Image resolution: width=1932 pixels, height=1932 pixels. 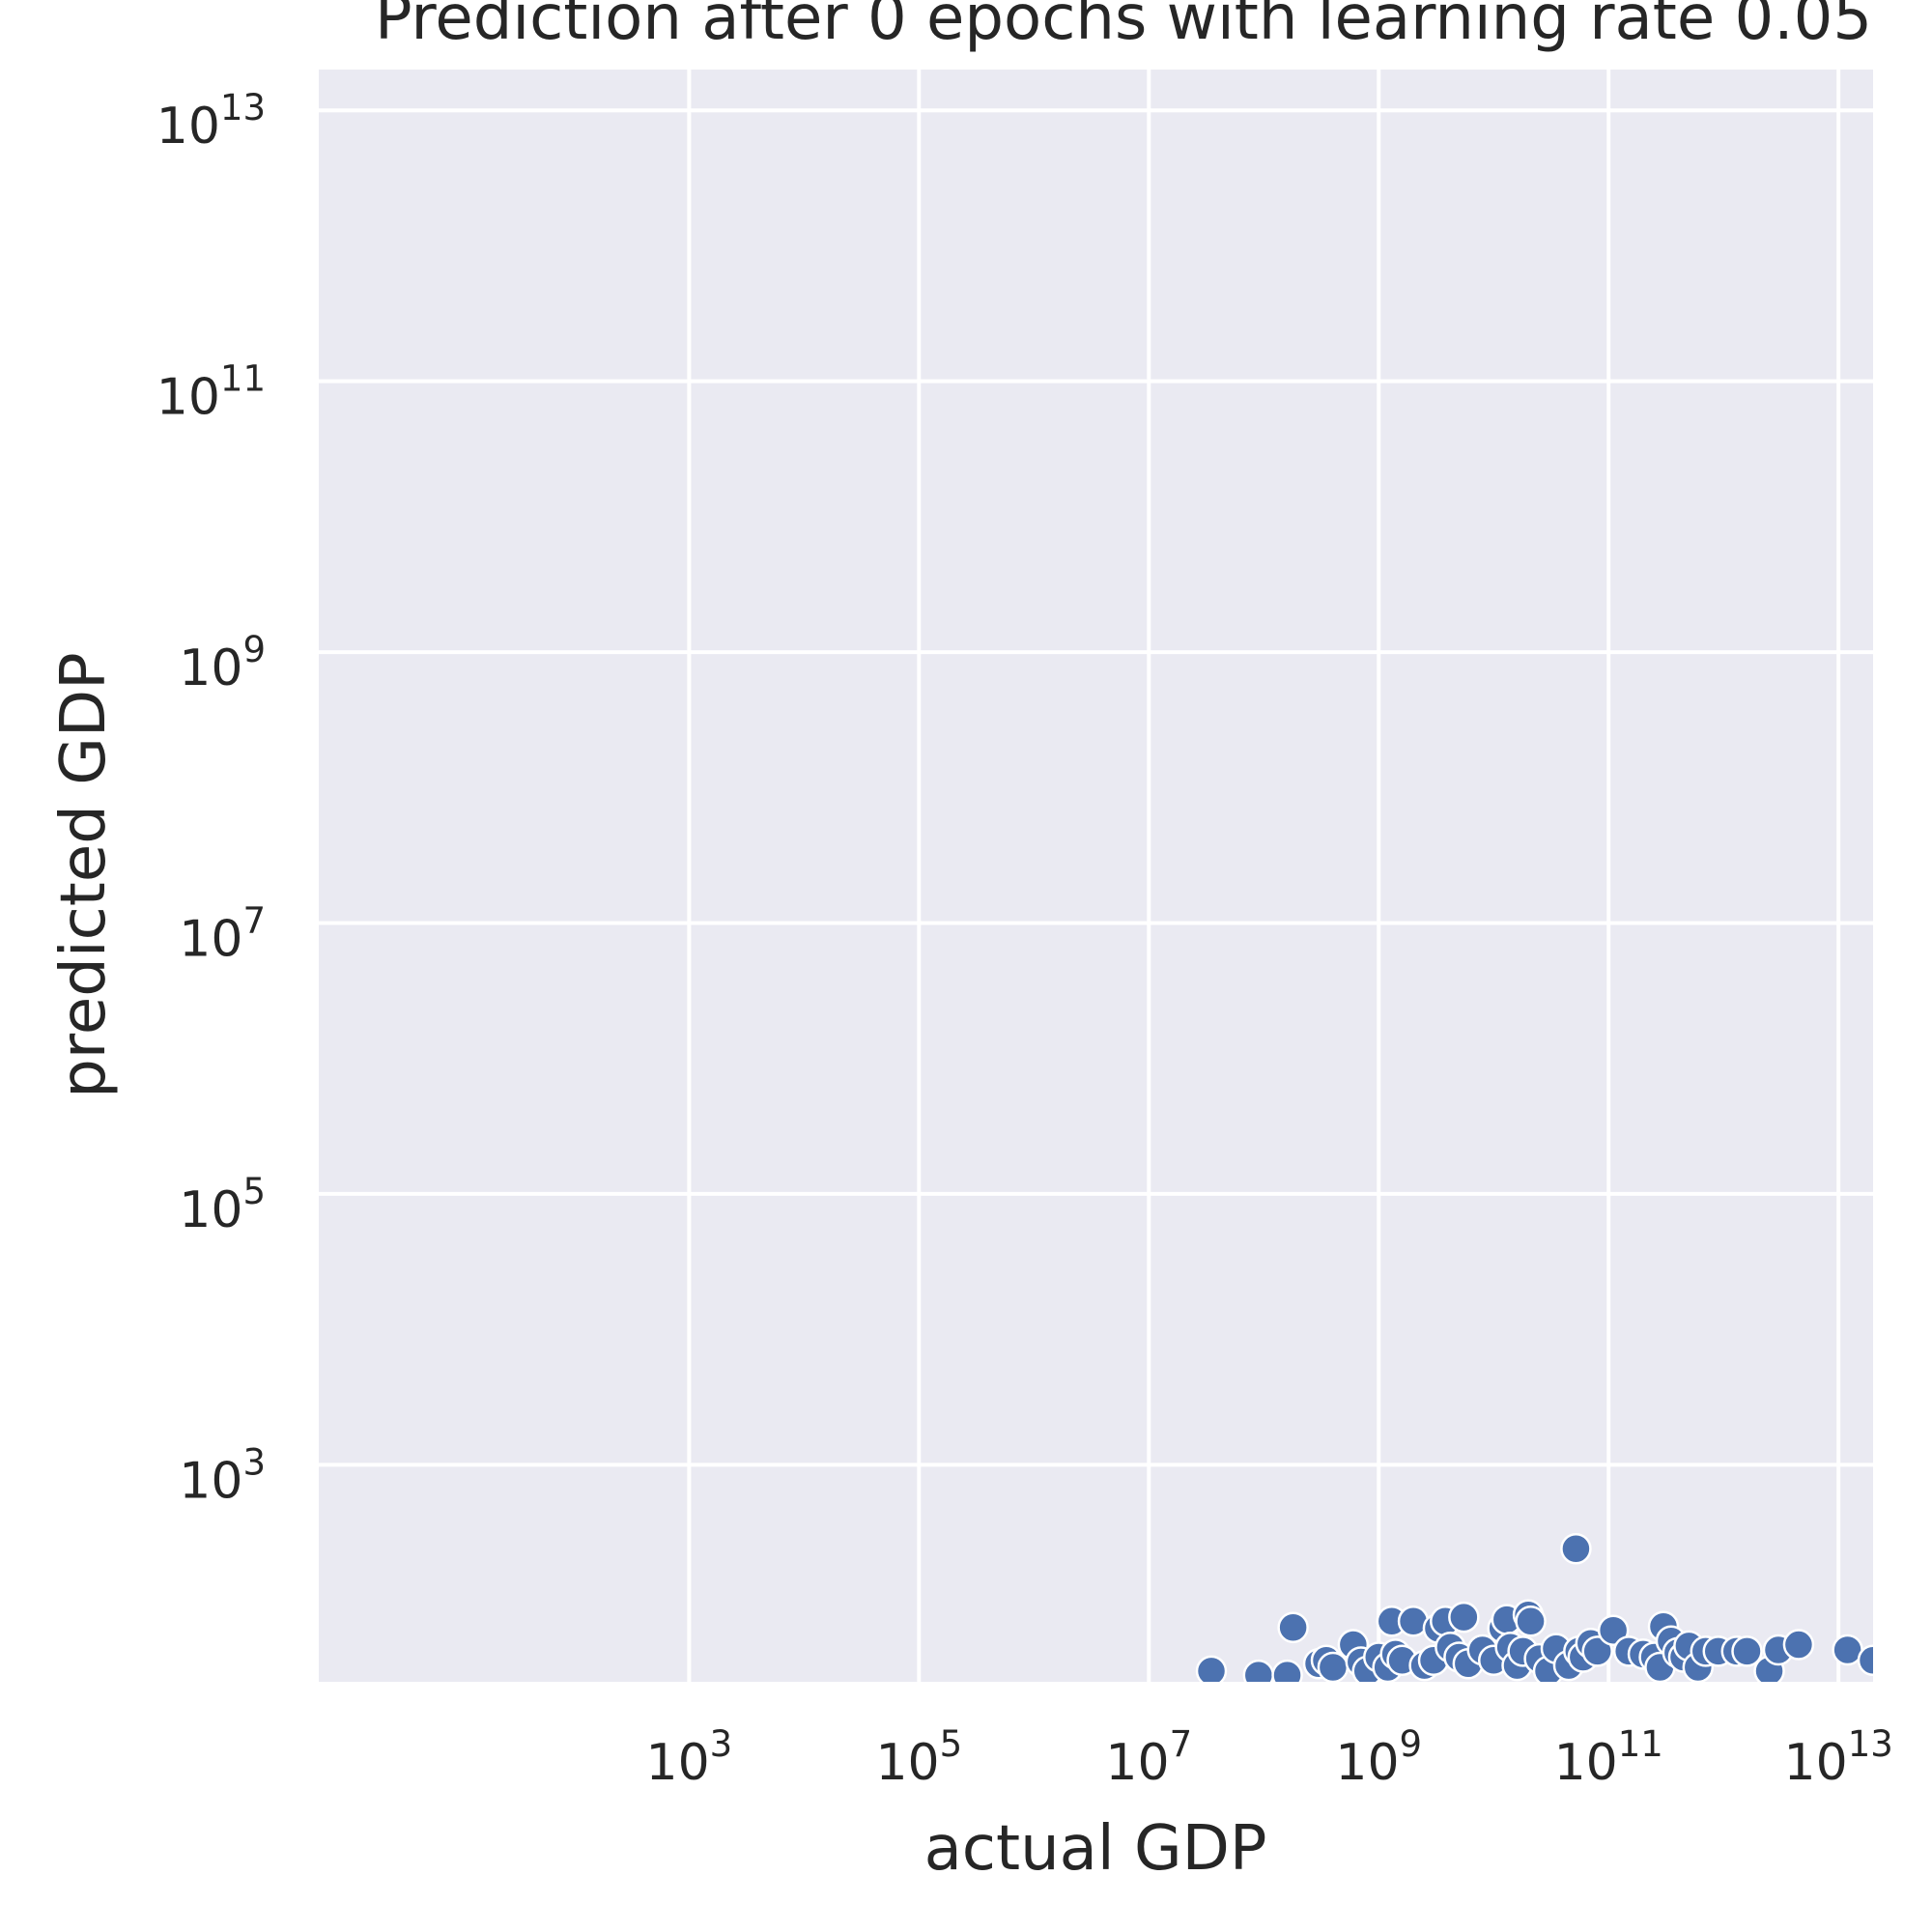 I want to click on x-tick-label: 10¹¹, so click(x=1608, y=1757).